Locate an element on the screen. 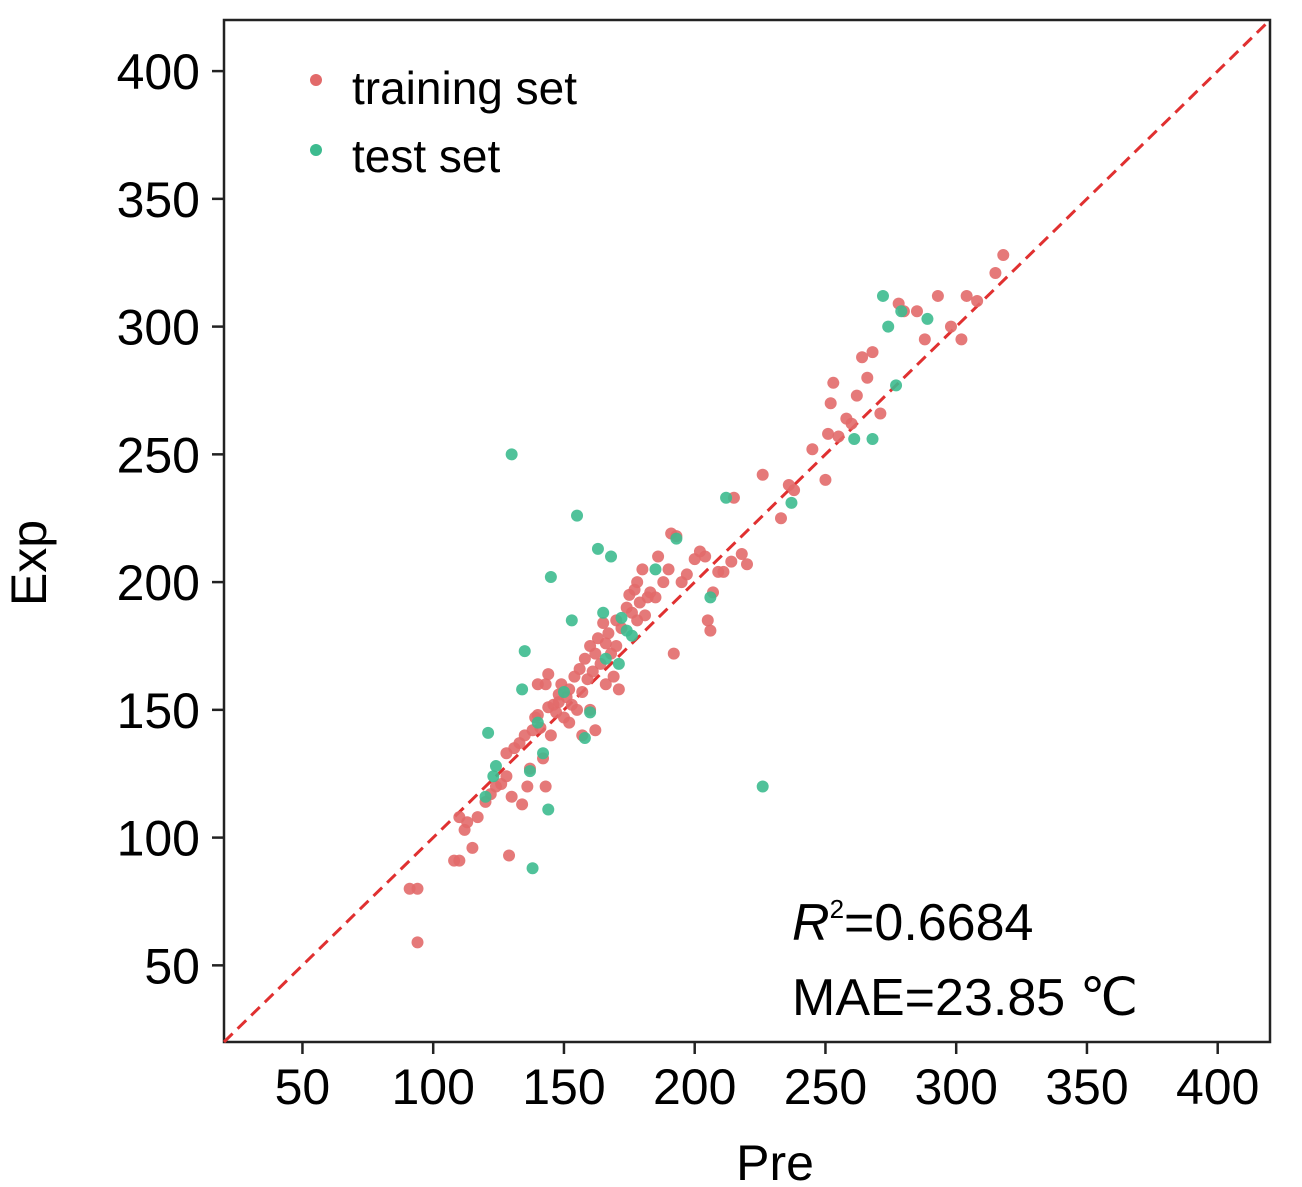  y-tick-label: 200 is located at coordinates (158, 583).